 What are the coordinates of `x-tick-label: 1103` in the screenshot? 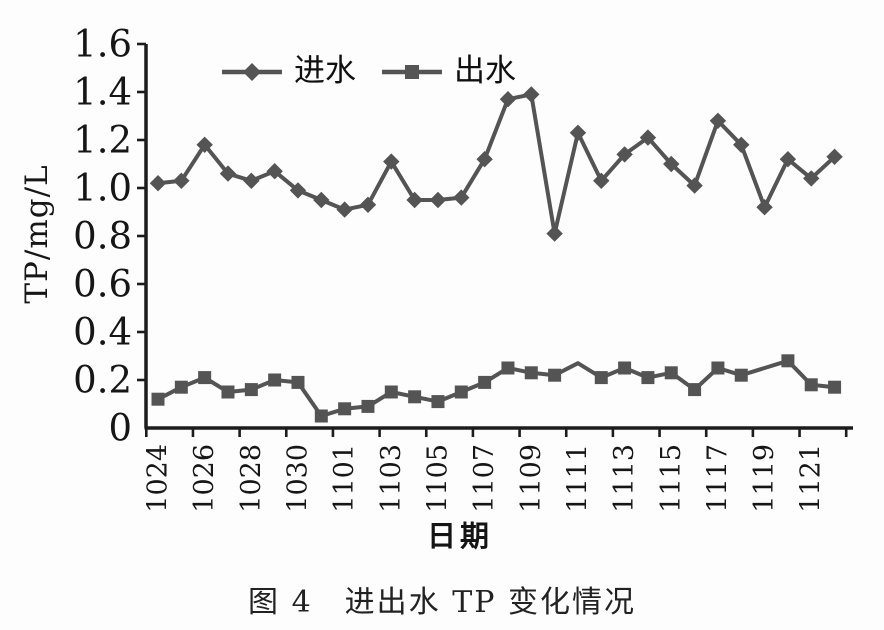 It's located at (391, 478).